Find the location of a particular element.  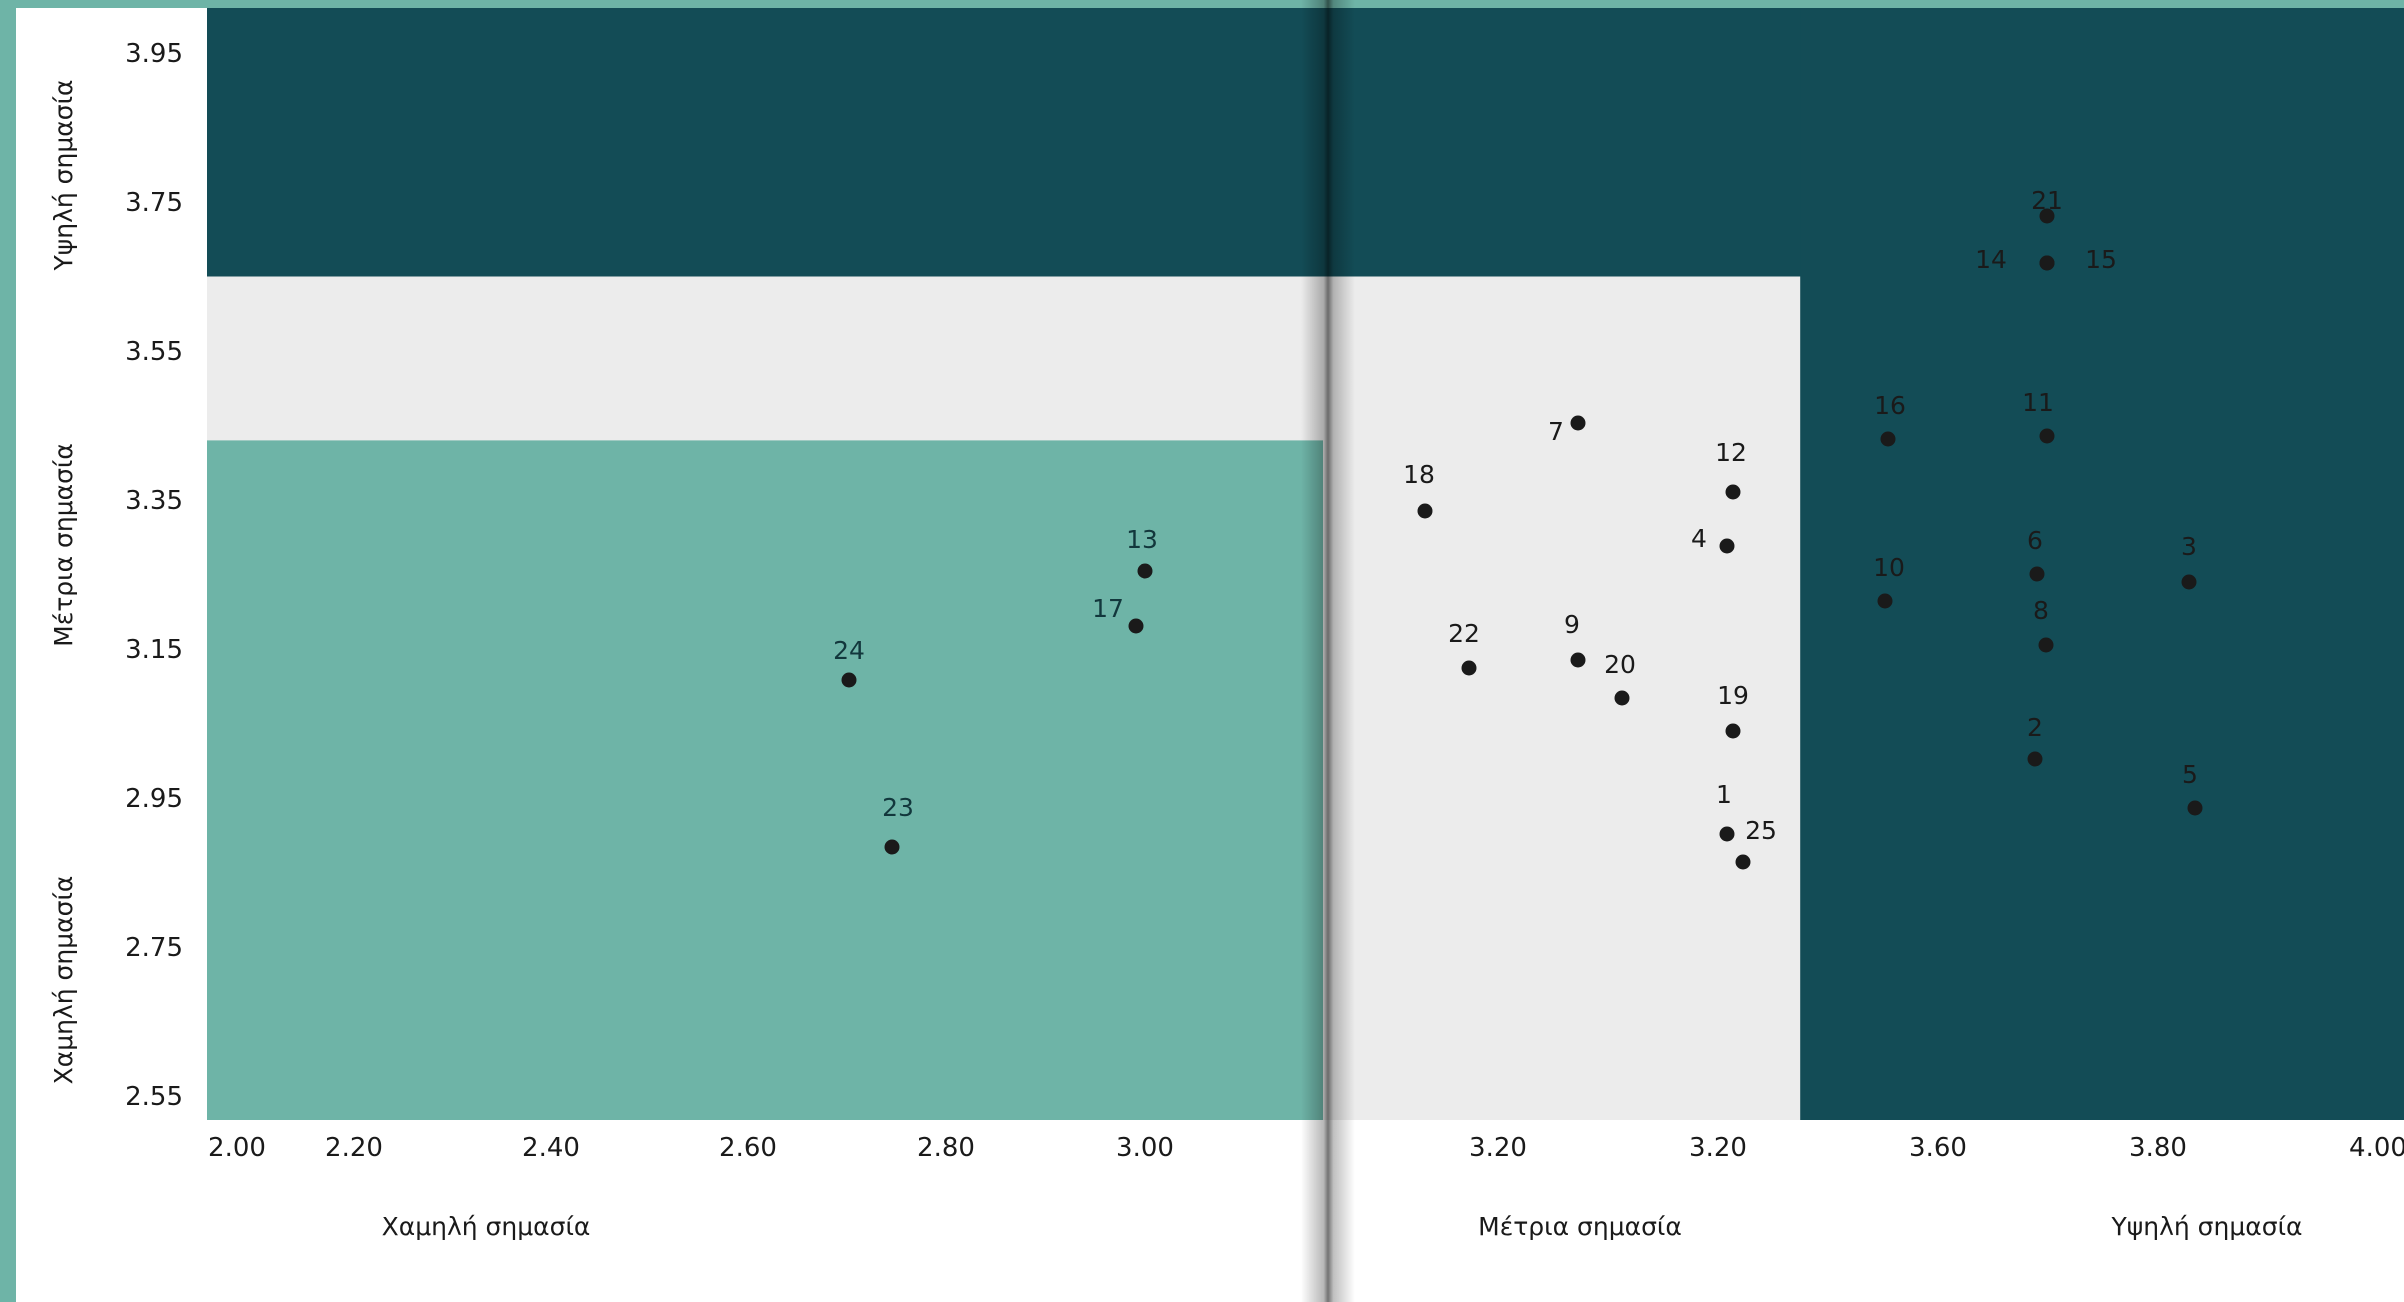

data-label-5: 5 is located at coordinates (2190, 774).